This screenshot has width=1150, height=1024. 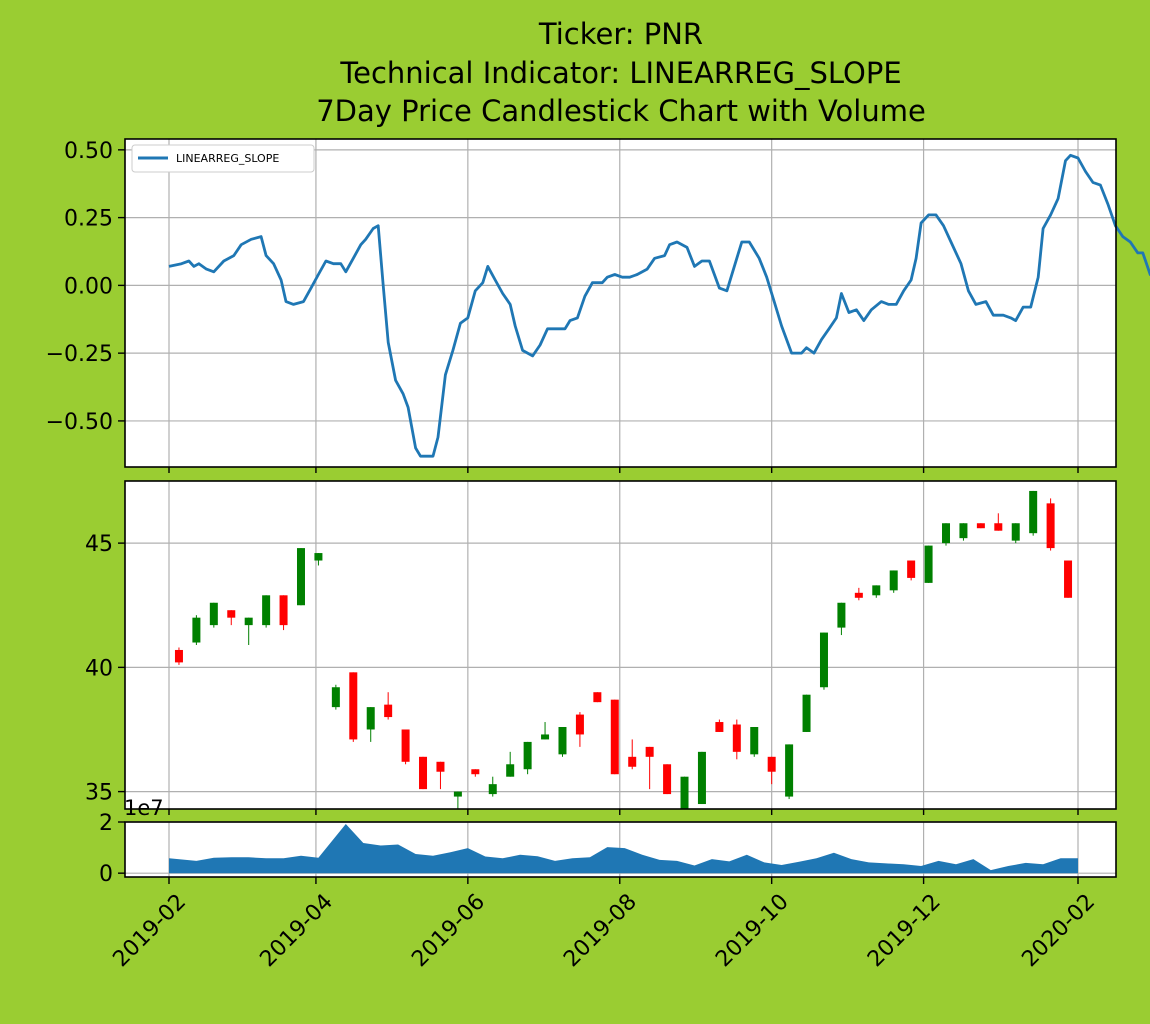 I want to click on indicator-ytick-label: 0.50, so click(x=88, y=151).